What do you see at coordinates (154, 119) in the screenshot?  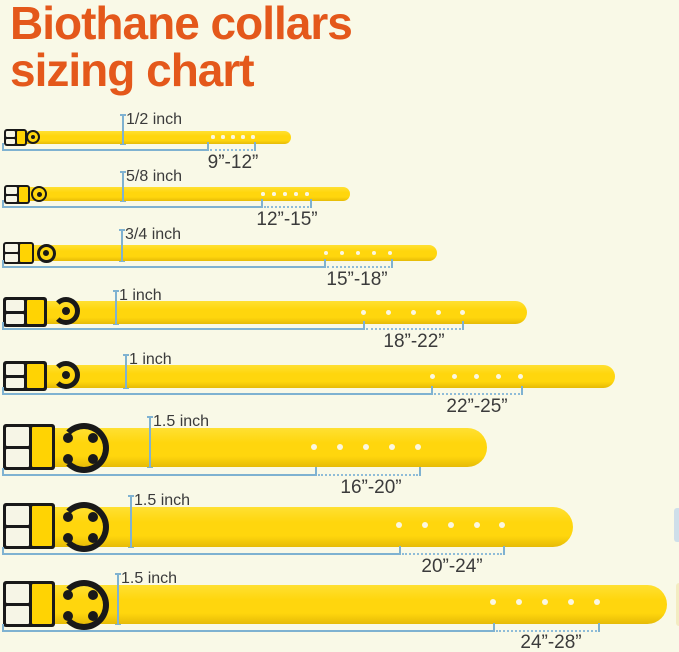 I see `width-label: 1/2 inch` at bounding box center [154, 119].